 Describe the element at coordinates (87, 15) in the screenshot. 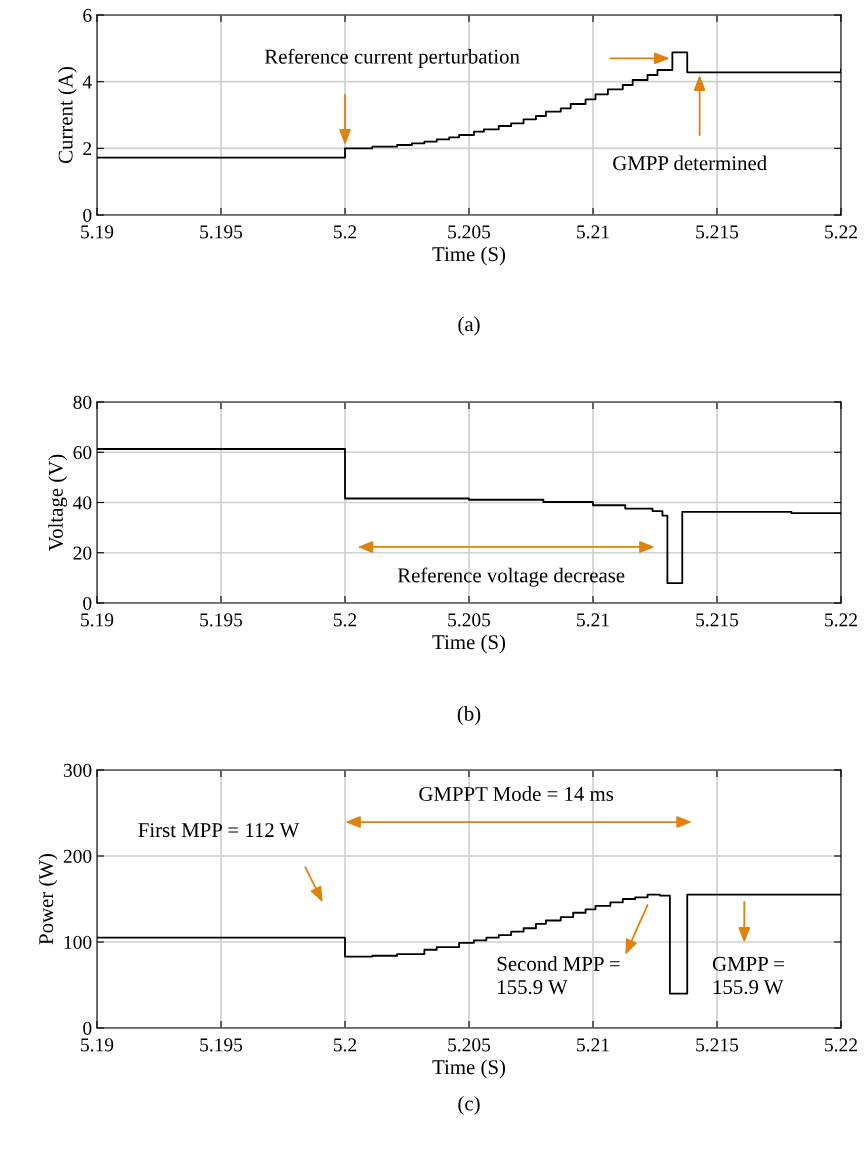

I see `y-tick-label: 6` at that location.